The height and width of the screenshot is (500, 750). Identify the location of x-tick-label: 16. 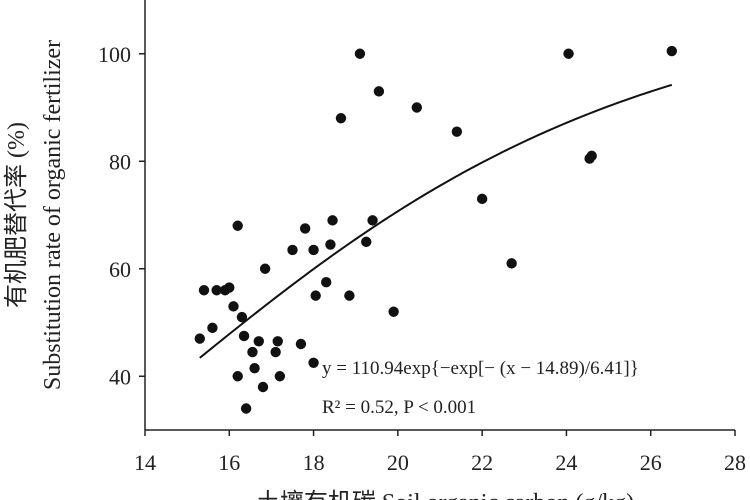
(229, 462).